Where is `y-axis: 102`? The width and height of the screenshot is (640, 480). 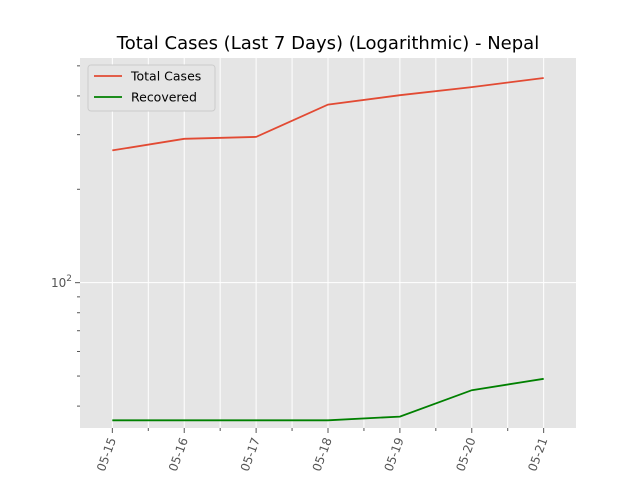 y-axis: 102 is located at coordinates (65, 236).